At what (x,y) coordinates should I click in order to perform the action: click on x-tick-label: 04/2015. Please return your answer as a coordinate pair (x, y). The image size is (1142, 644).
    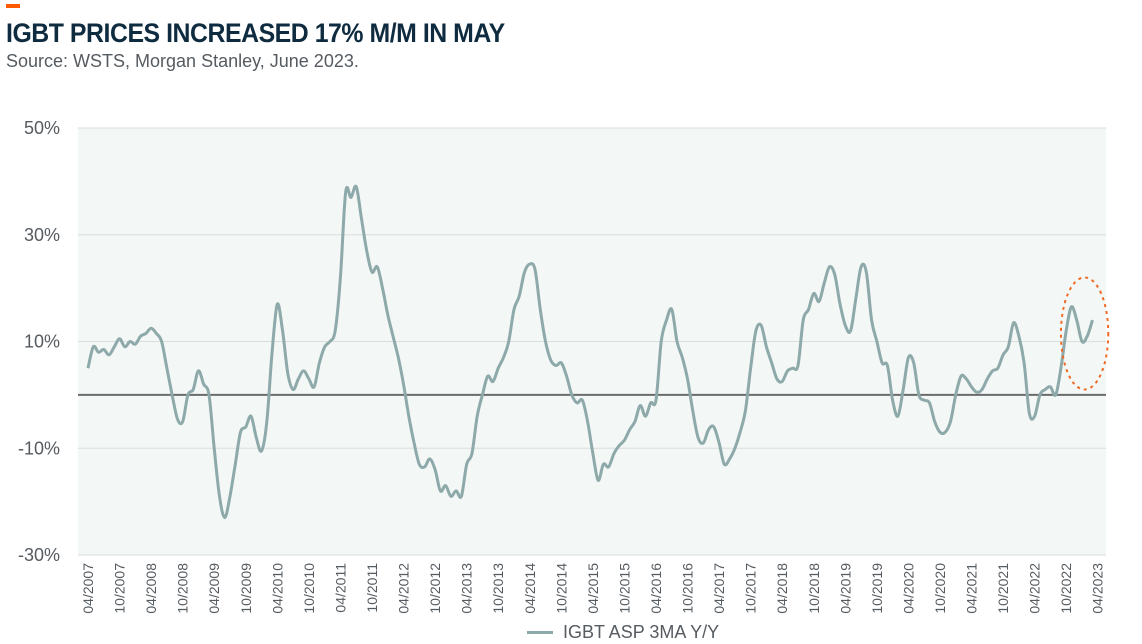
    Looking at the image, I should click on (593, 588).